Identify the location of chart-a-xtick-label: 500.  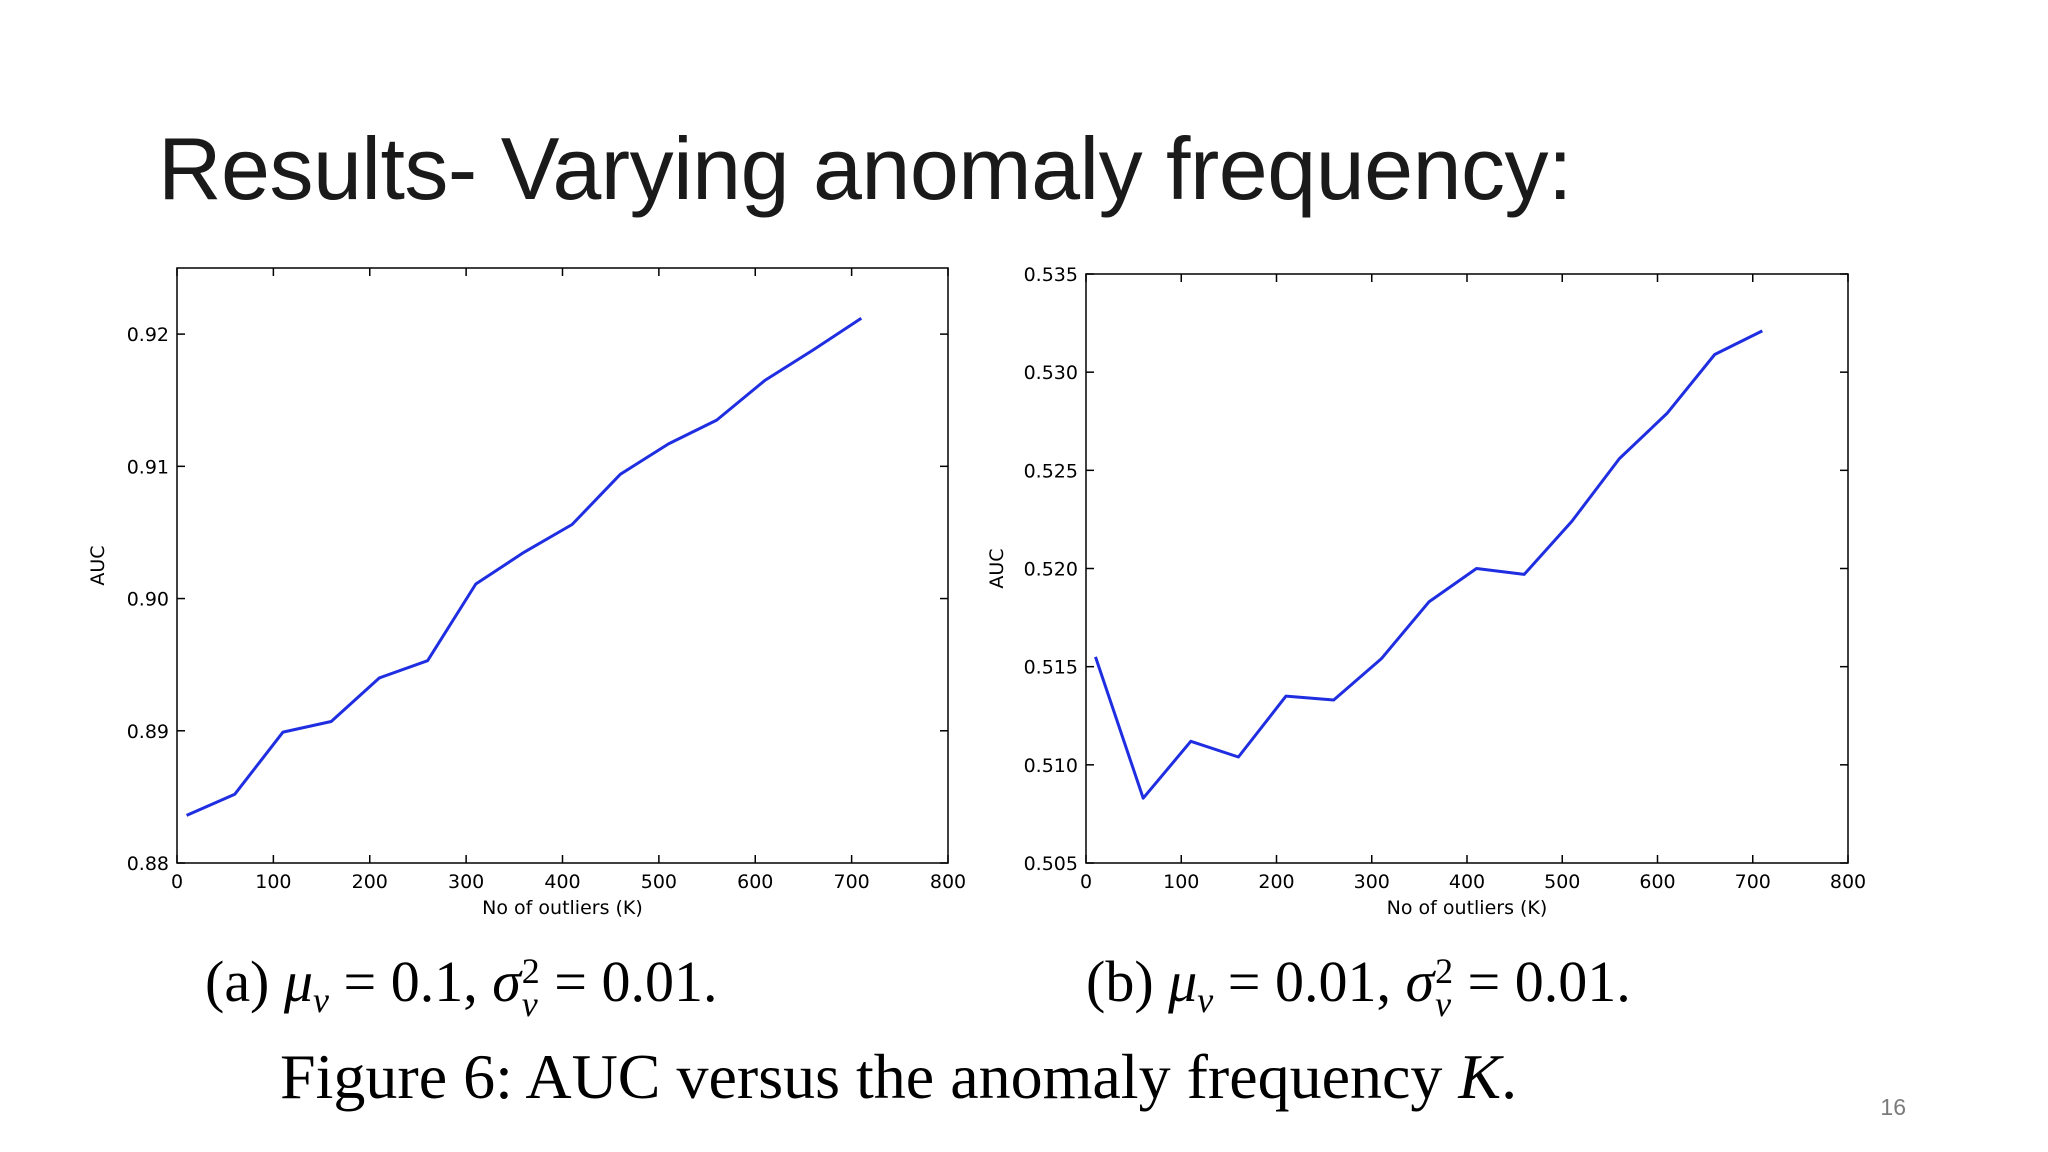
(659, 882).